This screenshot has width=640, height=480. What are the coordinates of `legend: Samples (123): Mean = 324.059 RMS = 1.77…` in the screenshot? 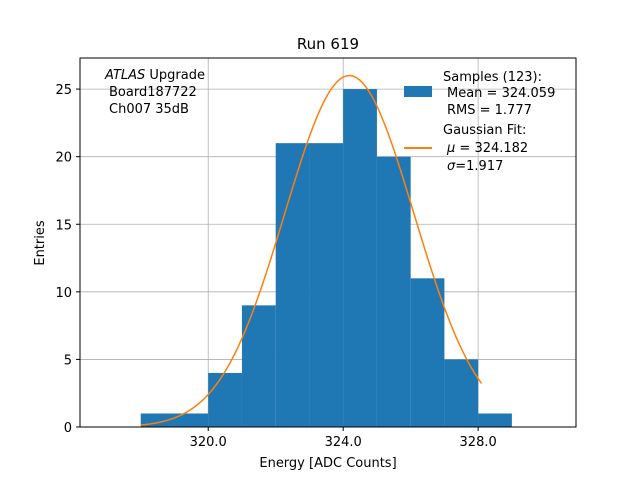 It's located at (479, 122).